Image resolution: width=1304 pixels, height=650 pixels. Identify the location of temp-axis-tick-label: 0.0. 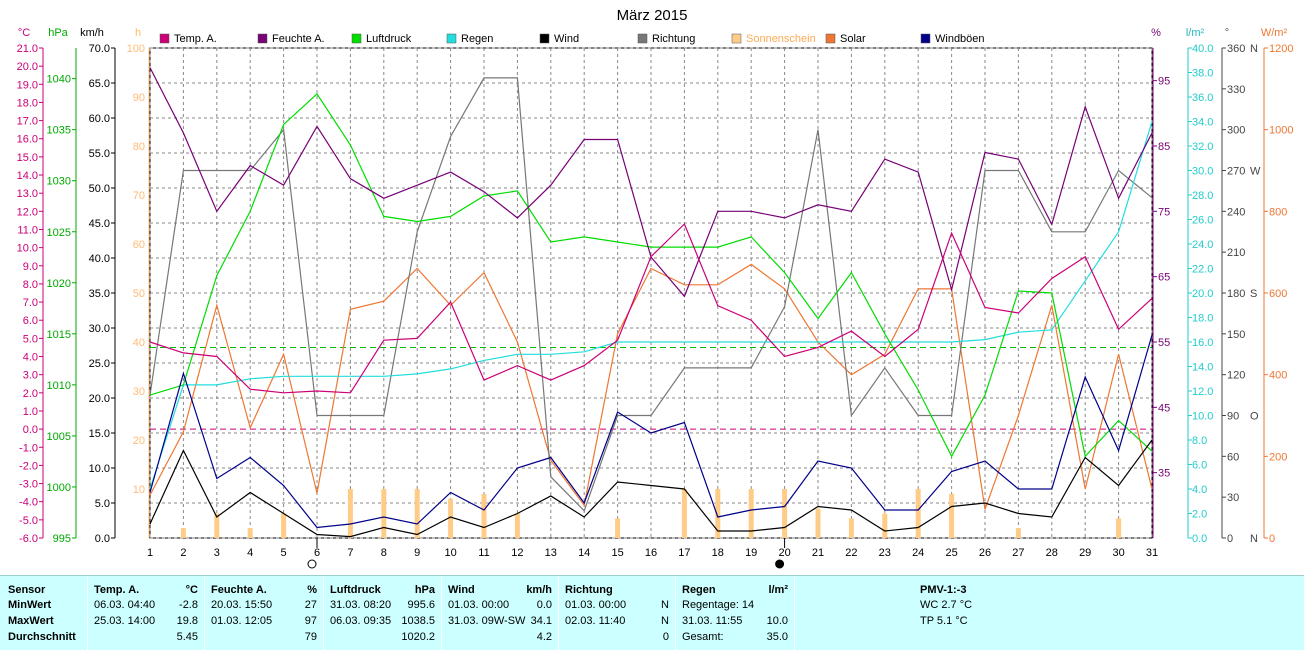
(30, 430).